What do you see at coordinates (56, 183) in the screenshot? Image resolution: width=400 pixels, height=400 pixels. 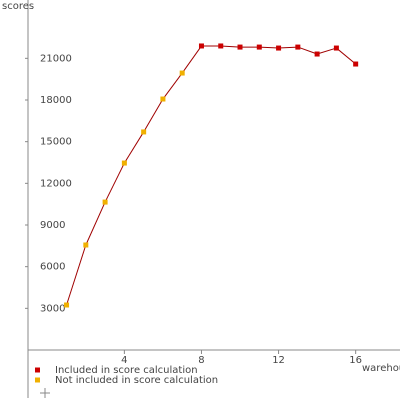 I see `y-tick-label: 12000` at bounding box center [56, 183].